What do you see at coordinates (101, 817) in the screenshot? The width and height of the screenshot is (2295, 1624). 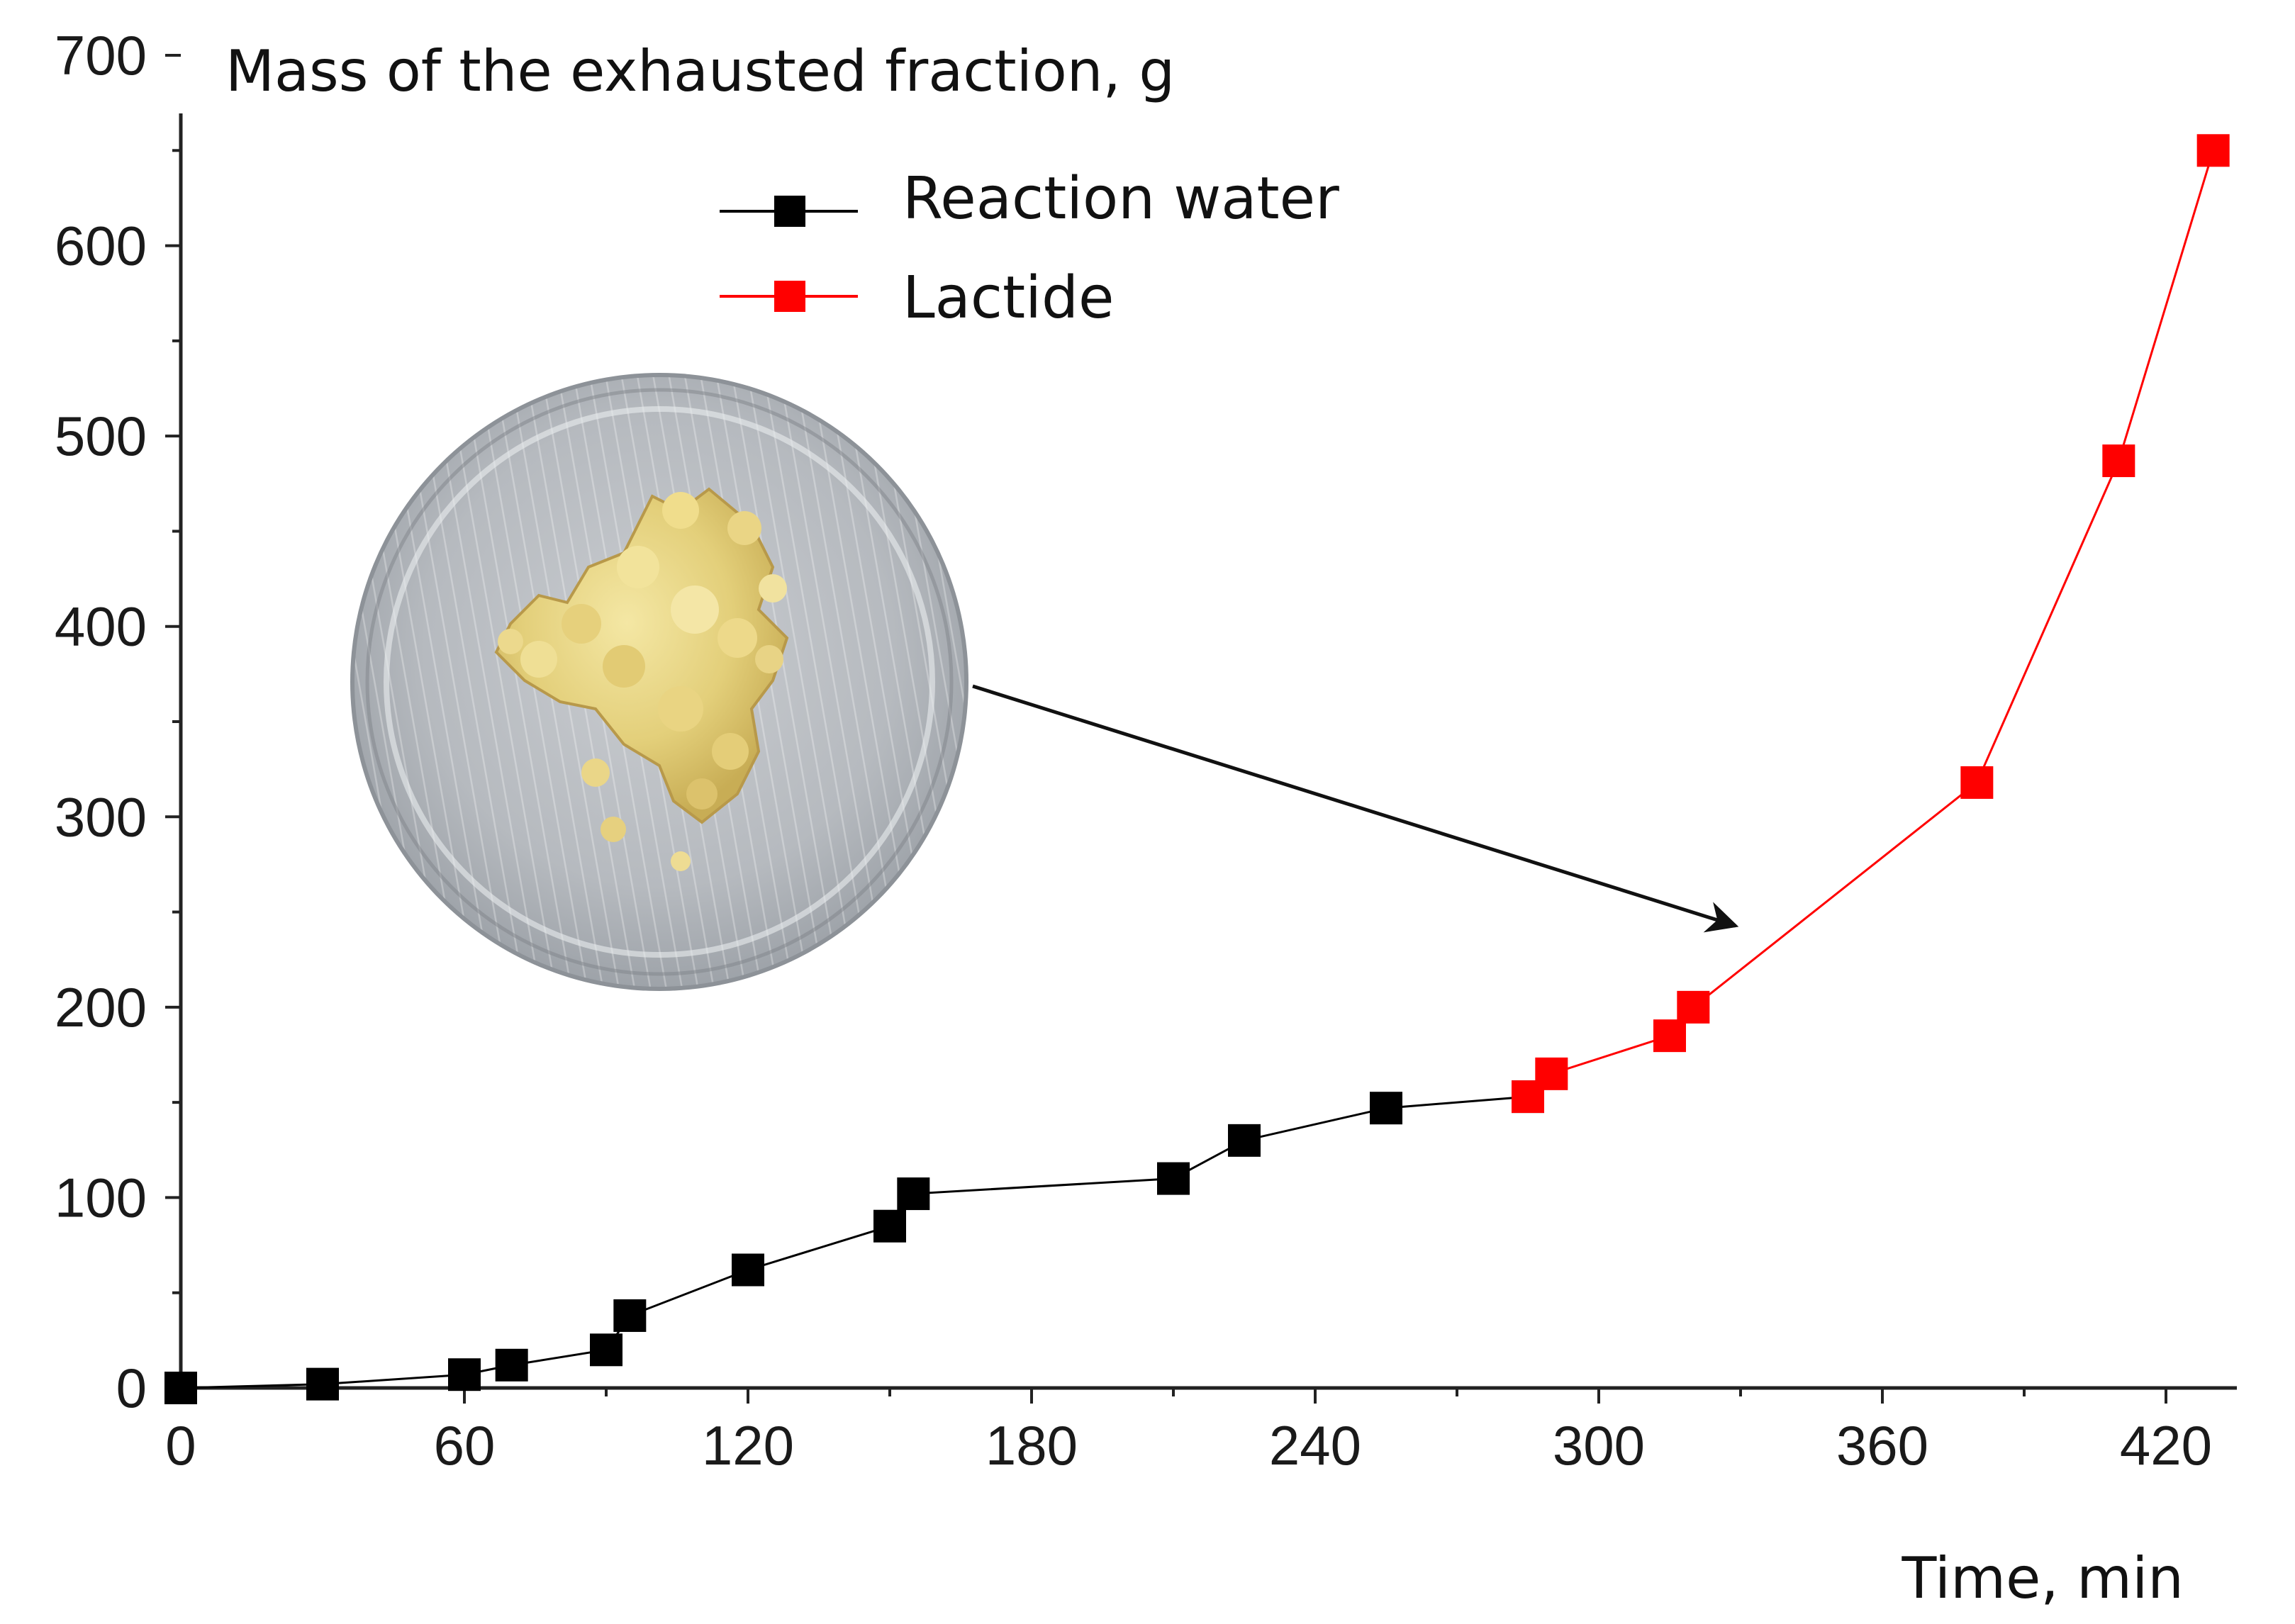 I see `y-tick-label: 300` at bounding box center [101, 817].